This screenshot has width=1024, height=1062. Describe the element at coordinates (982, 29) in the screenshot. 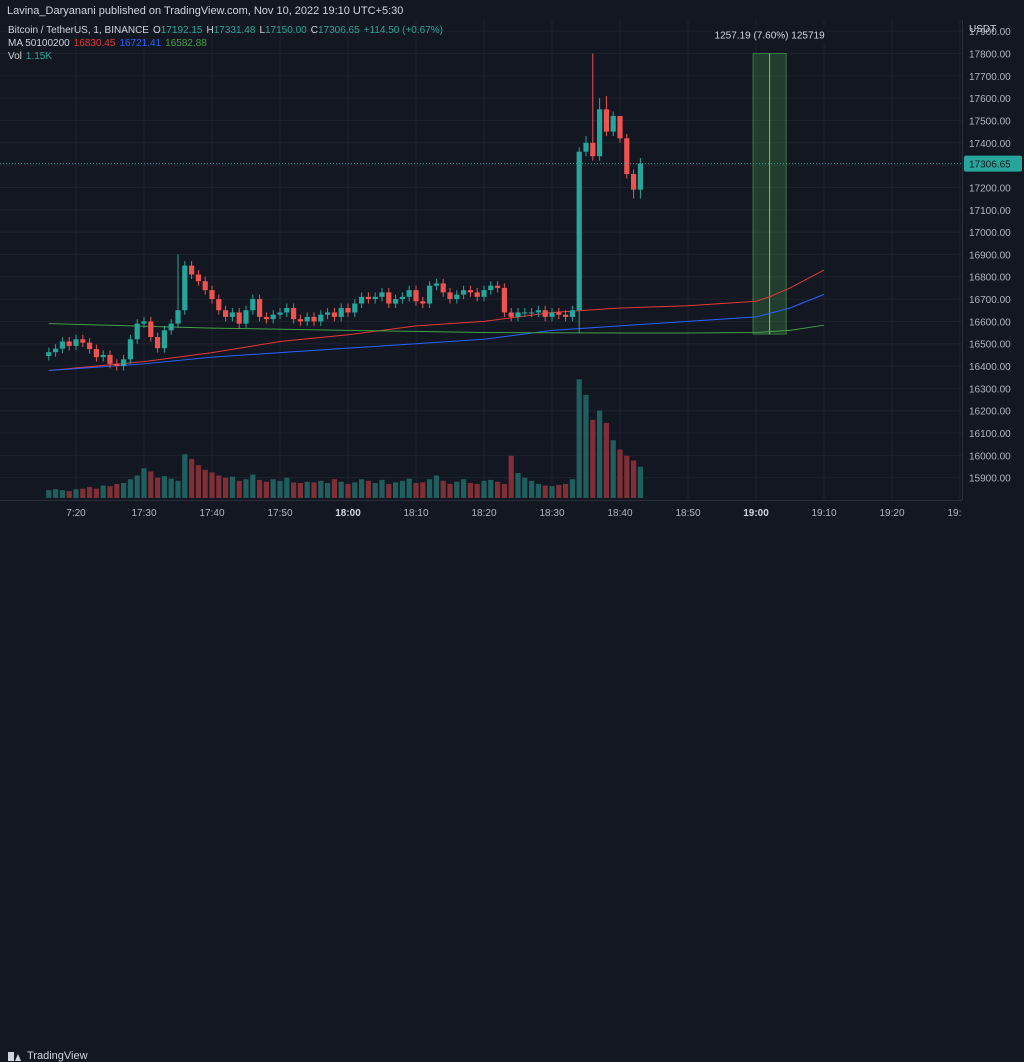

I see `price-axis-unit: USDT` at that location.